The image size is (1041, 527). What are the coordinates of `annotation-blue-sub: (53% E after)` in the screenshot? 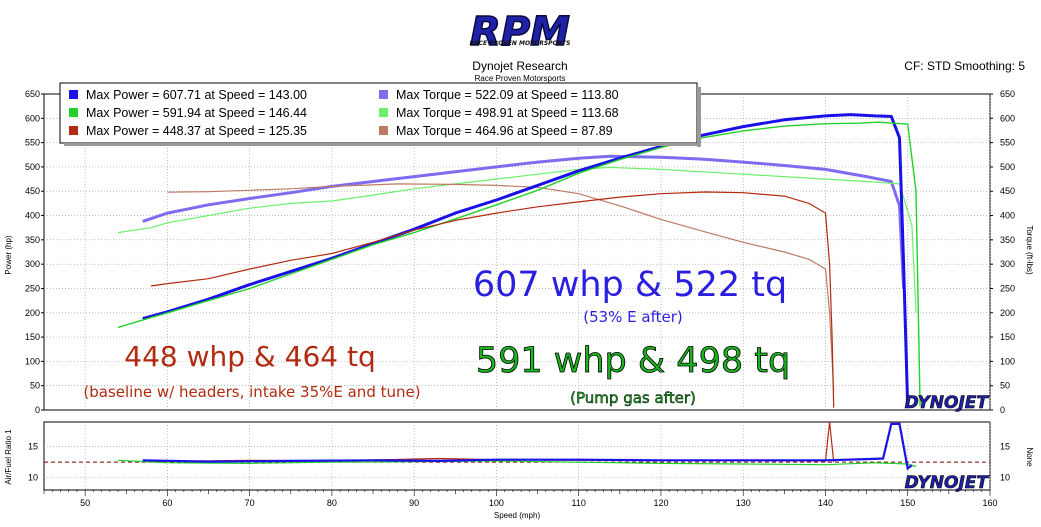 It's located at (633, 317).